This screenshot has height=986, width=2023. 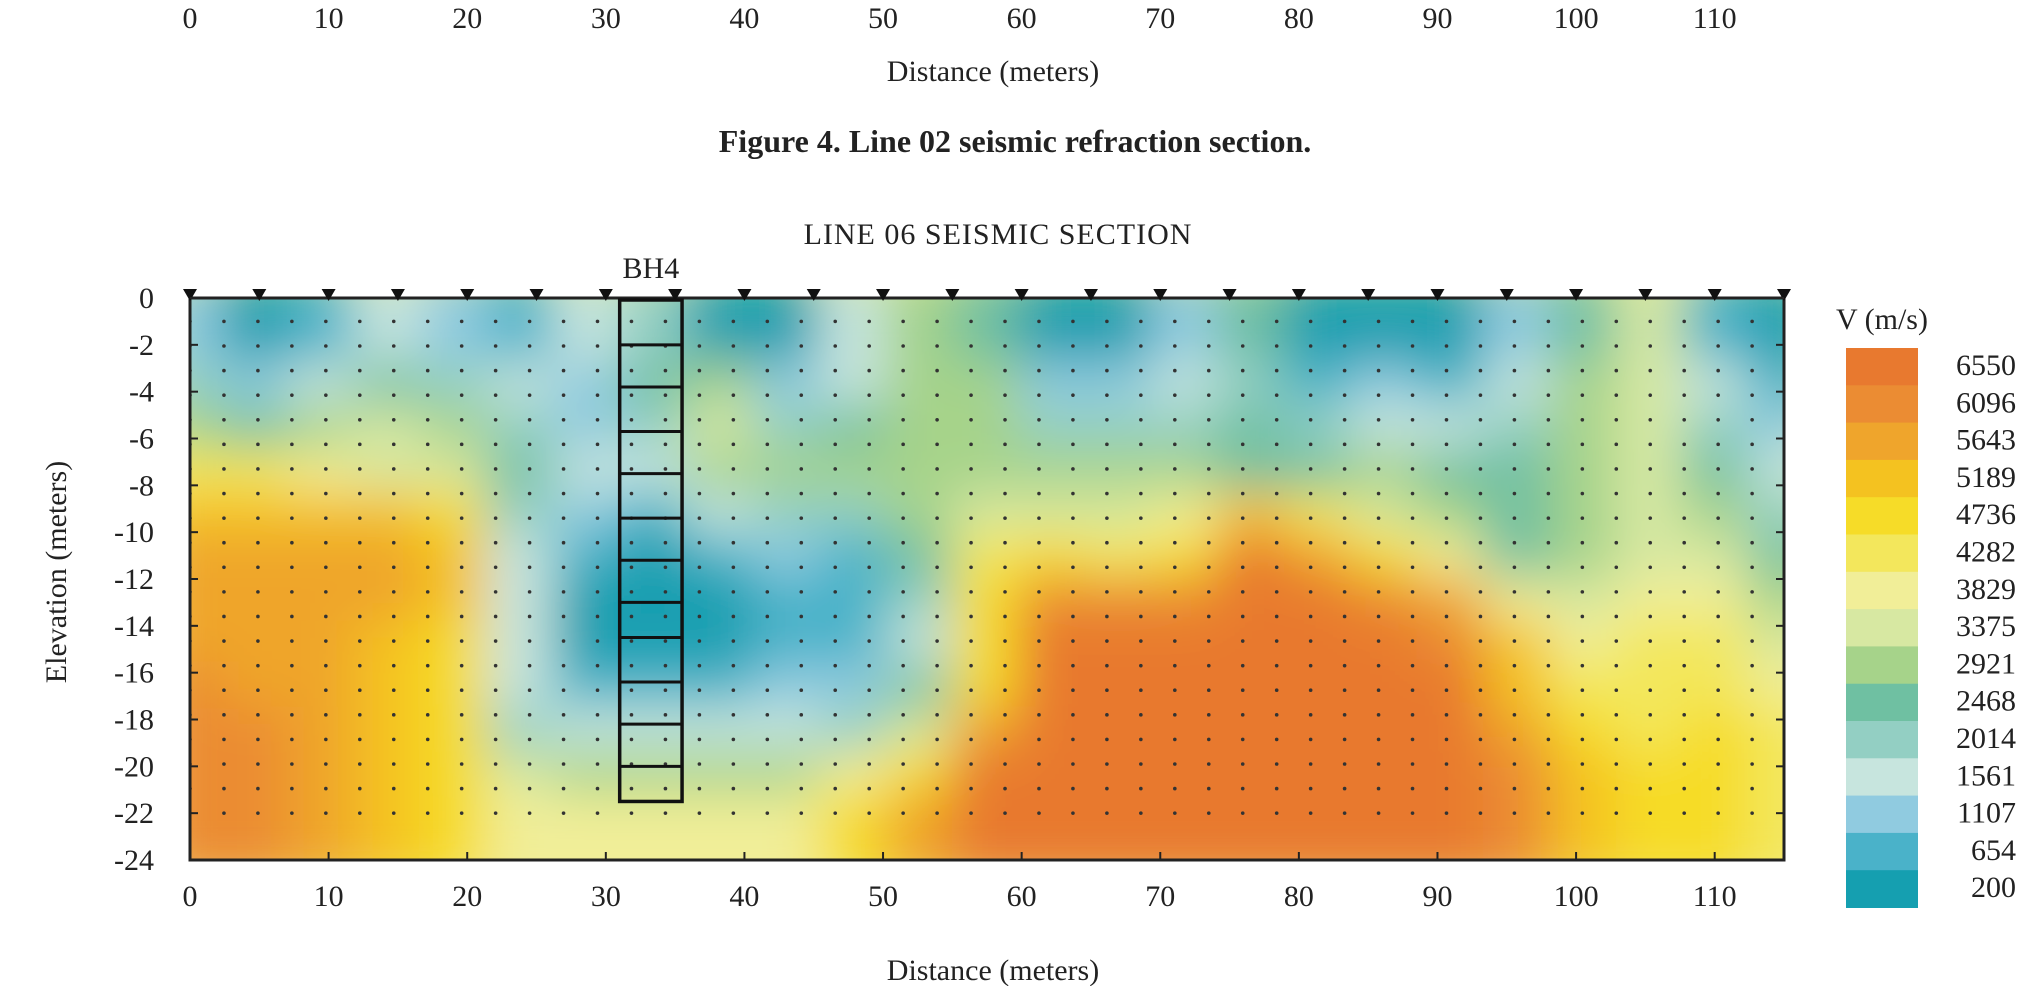 What do you see at coordinates (1882, 665) in the screenshot?
I see `colorbar-swatch` at bounding box center [1882, 665].